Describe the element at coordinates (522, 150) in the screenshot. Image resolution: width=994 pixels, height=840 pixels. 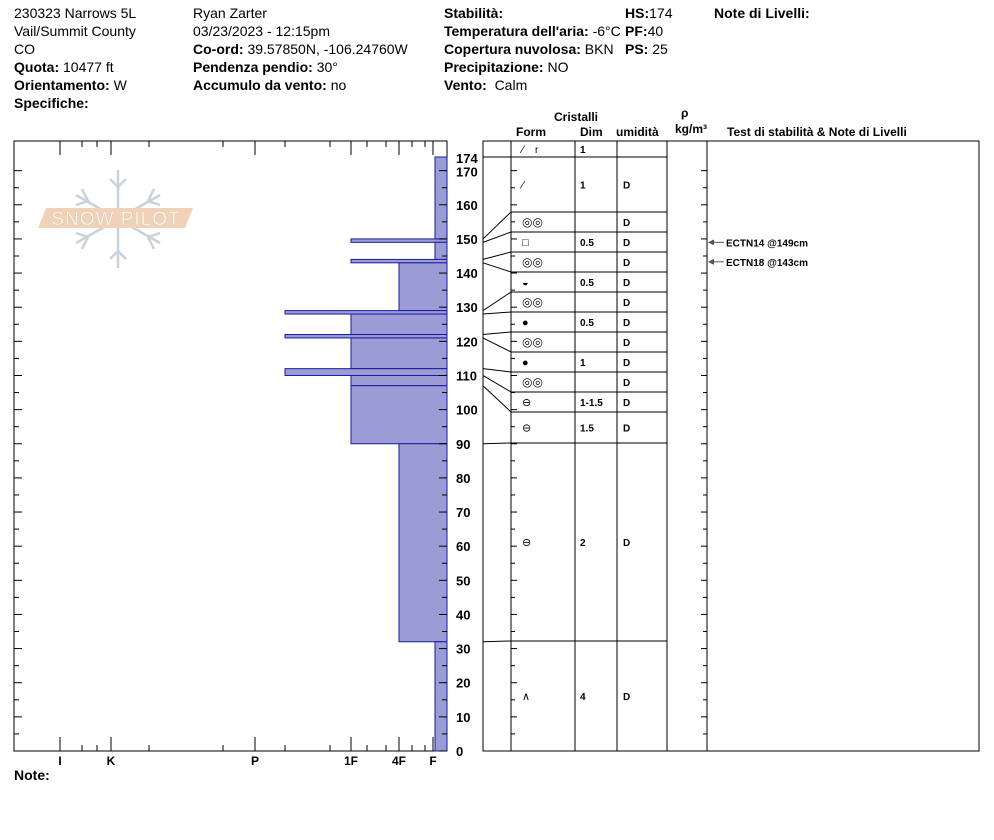
I see `precipitation-particles-icon: ⁄` at that location.